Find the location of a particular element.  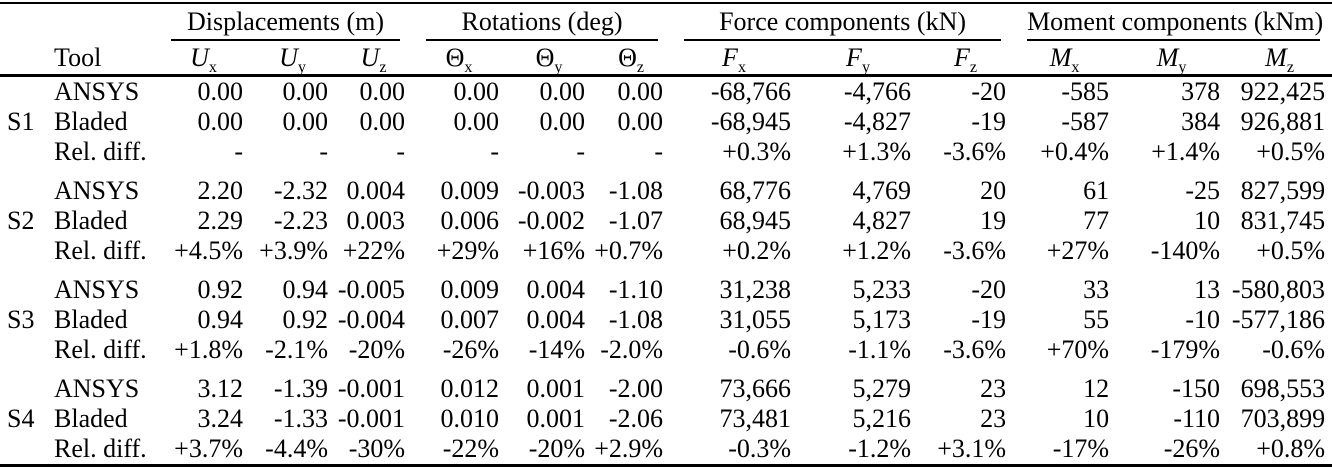

value-cell: -1.1% is located at coordinates (880, 349).